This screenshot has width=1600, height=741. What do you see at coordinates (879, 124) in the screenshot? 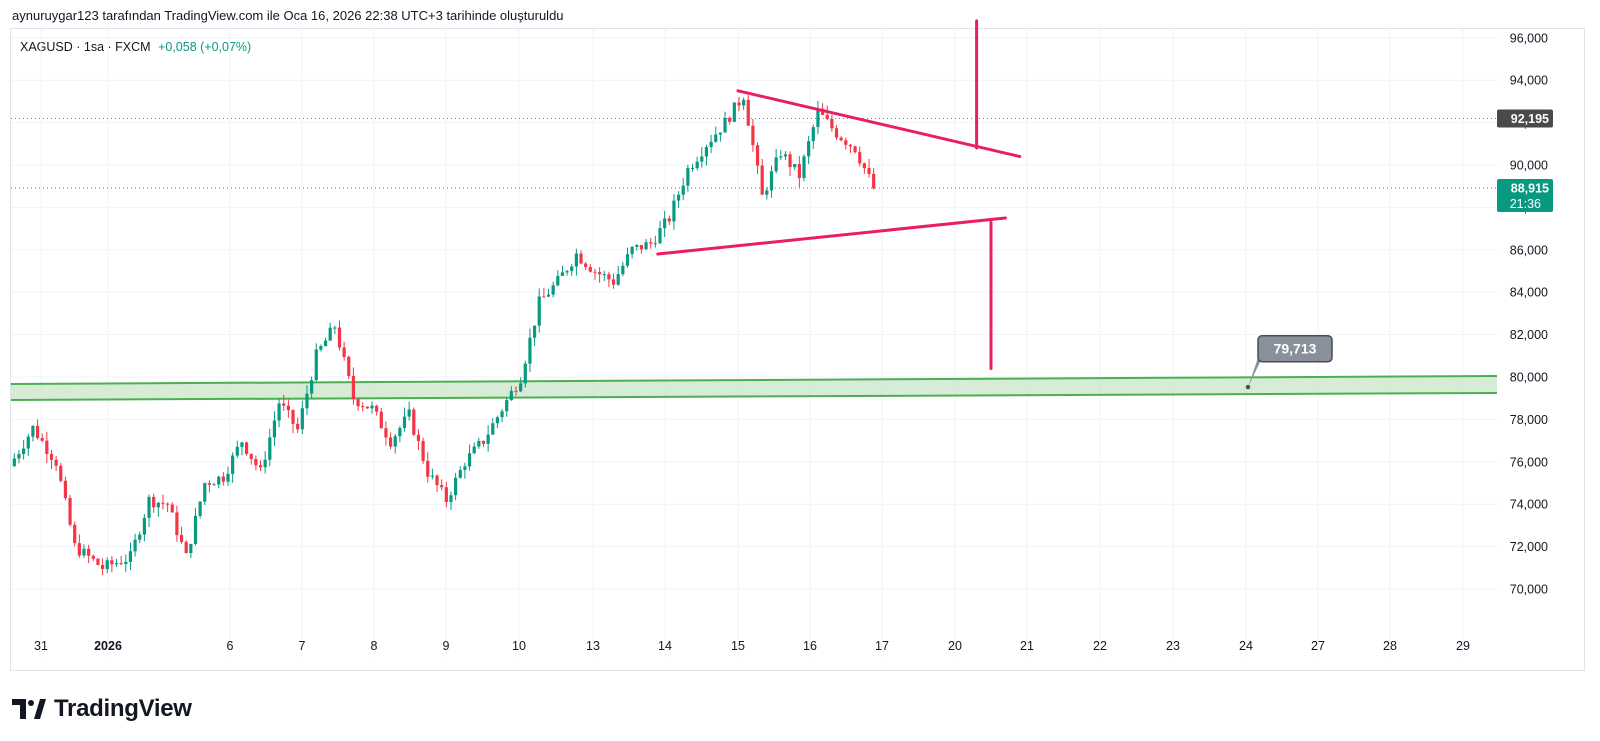
I see `triangle-upper-line` at bounding box center [879, 124].